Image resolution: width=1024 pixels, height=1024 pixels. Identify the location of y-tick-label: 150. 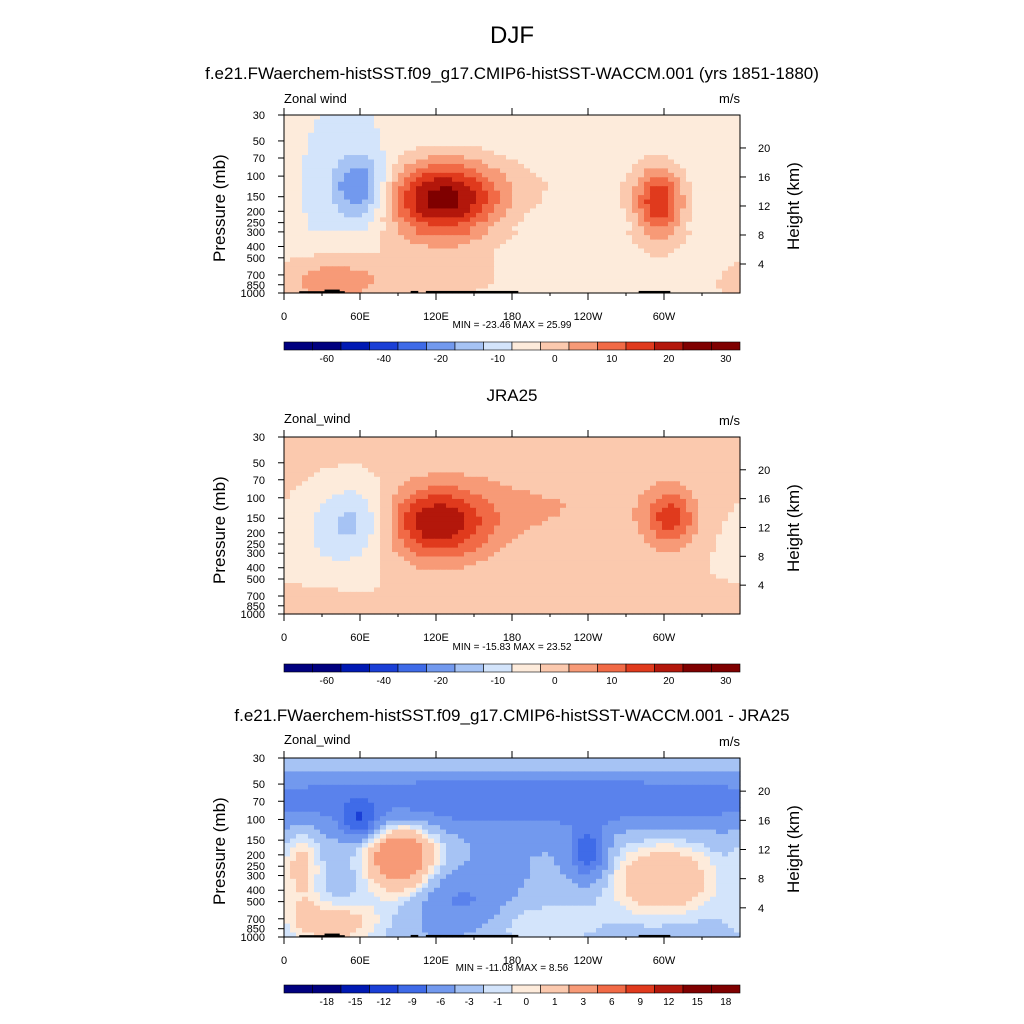
(256, 198).